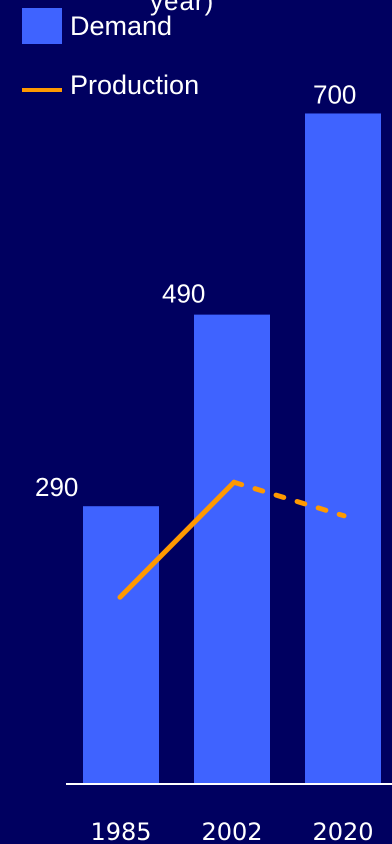 The height and width of the screenshot is (844, 392). I want to click on production-line-projected-segment, so click(289, 499).